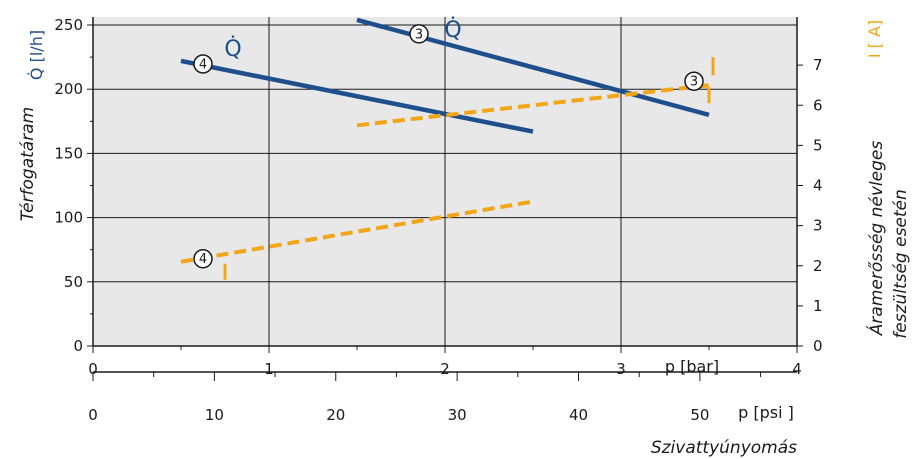  I want to click on y-right-title-line1: Áramerősség névleges, so click(876, 239).